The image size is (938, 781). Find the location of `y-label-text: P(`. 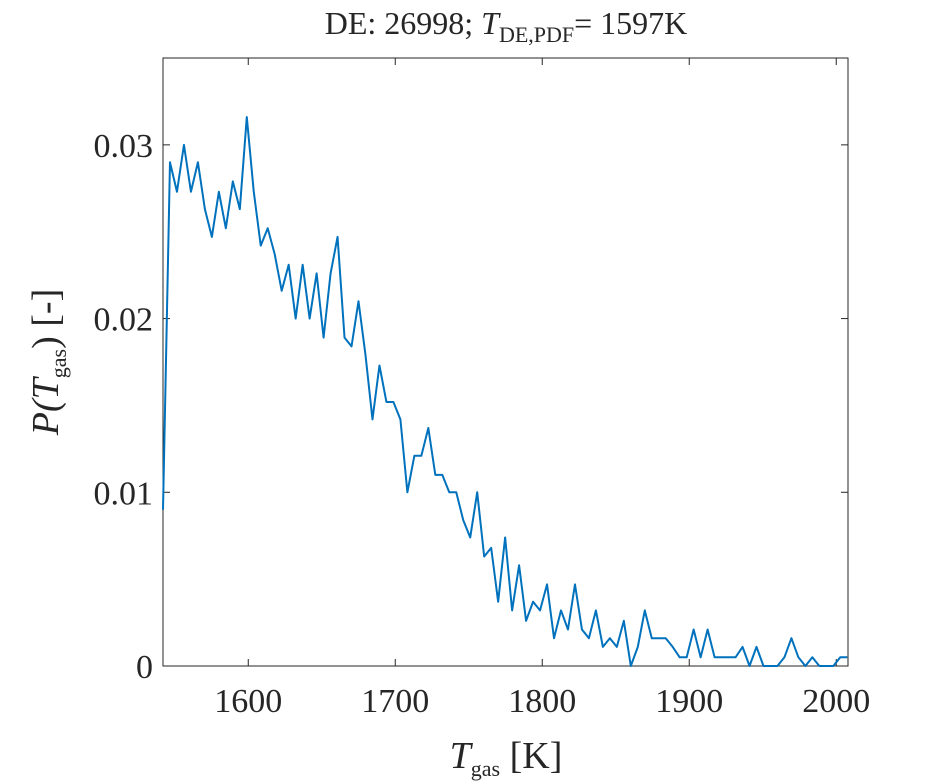

y-label-text: P( is located at coordinates (46, 416).